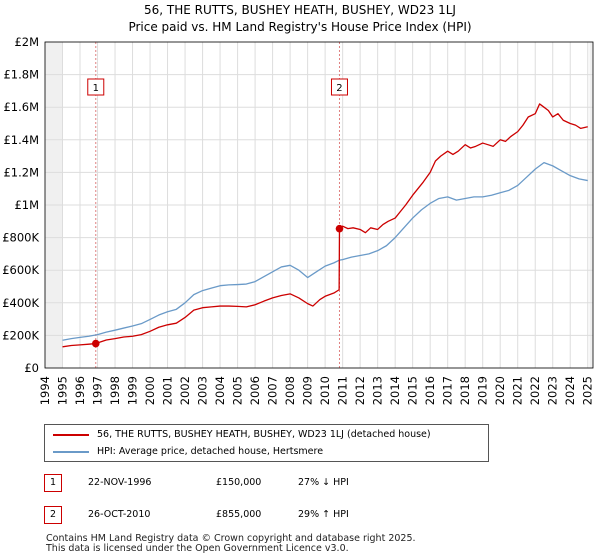 The width and height of the screenshot is (600, 560). Describe the element at coordinates (308, 390) in the screenshot. I see `x-tick-label: 2009` at that location.